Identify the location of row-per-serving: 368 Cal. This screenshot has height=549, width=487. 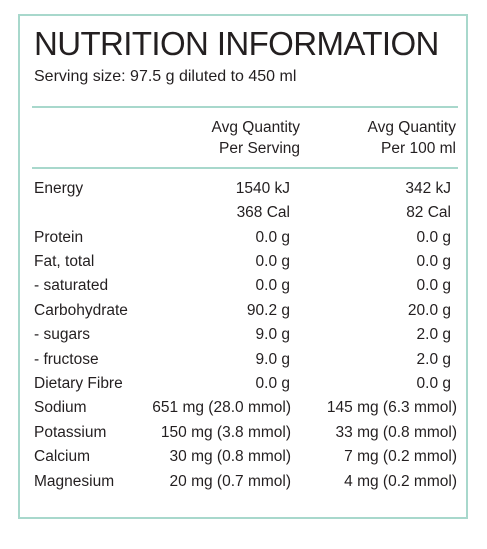
(263, 212).